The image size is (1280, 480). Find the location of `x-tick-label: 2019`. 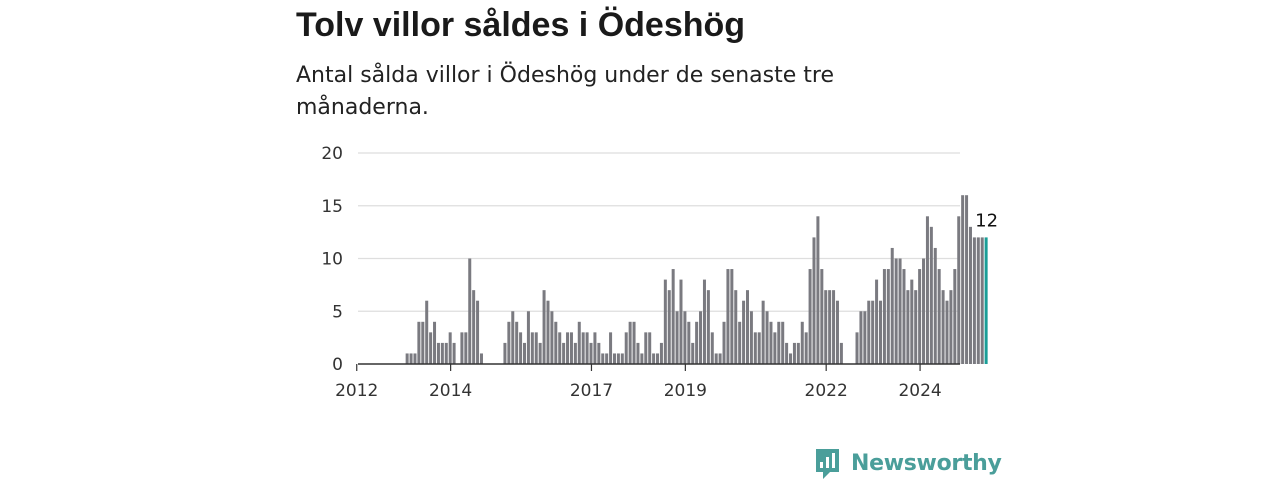

x-tick-label: 2019 is located at coordinates (685, 391).